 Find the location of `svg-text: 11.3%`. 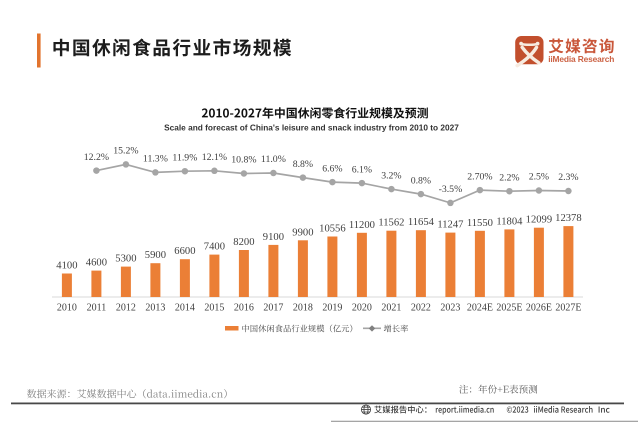

svg-text: 11.3% is located at coordinates (155, 159).